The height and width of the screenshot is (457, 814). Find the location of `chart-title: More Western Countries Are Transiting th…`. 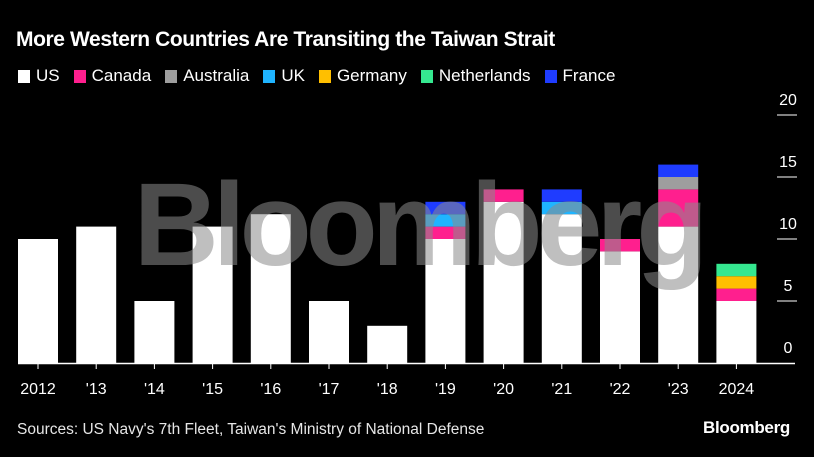

chart-title: More Western Countries Are Transiting th… is located at coordinates (285, 39).